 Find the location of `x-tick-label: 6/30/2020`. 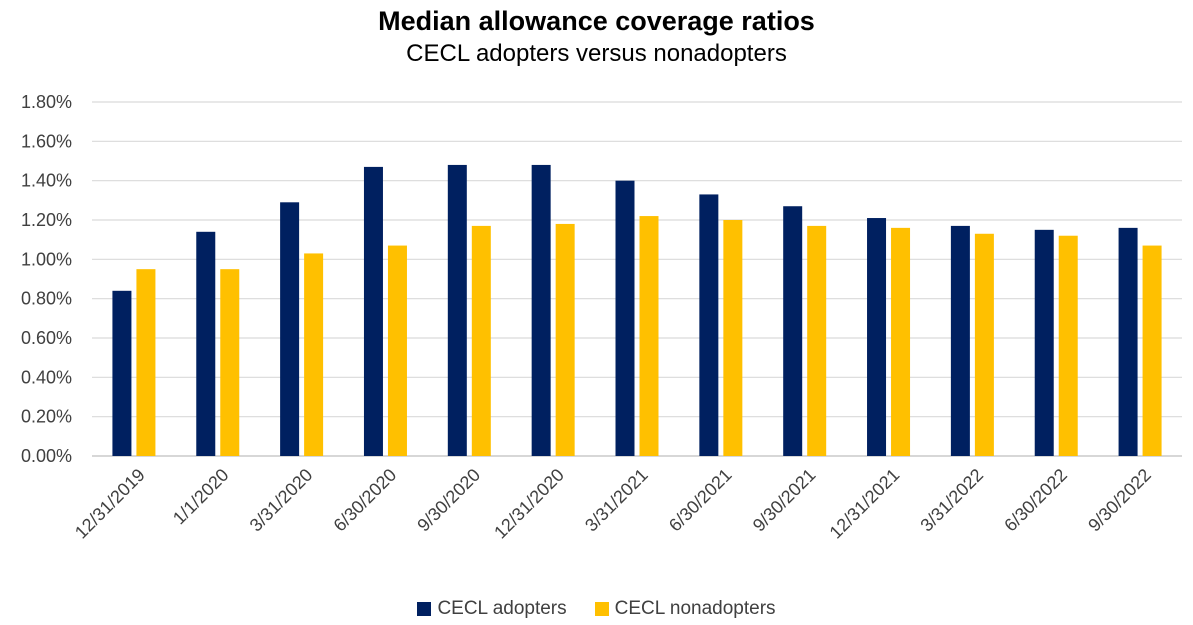

x-tick-label: 6/30/2020 is located at coordinates (365, 500).